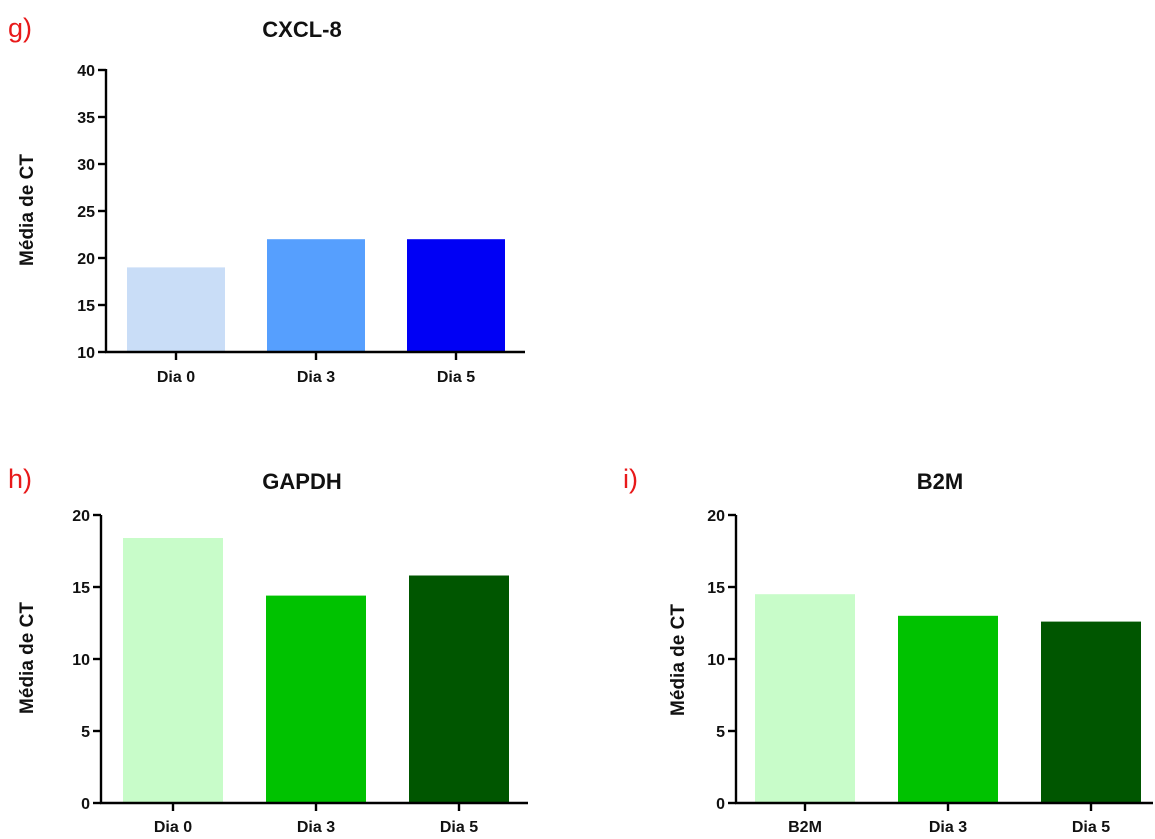  Describe the element at coordinates (459, 689) in the screenshot. I see `bar-h-c` at that location.